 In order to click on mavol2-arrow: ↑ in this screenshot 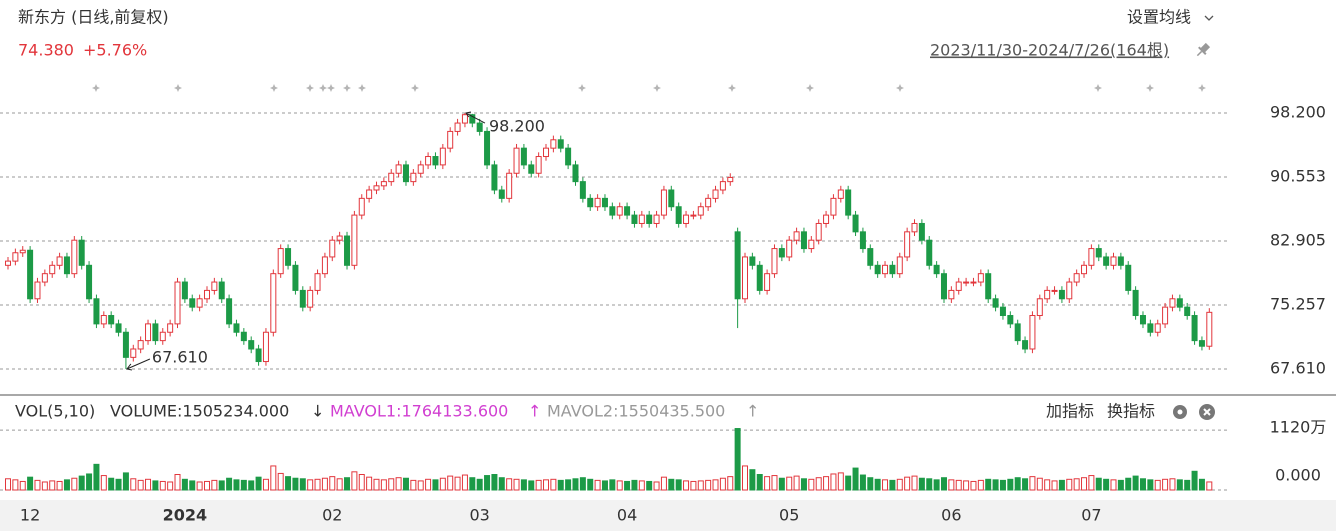, I will do `click(752, 411)`.